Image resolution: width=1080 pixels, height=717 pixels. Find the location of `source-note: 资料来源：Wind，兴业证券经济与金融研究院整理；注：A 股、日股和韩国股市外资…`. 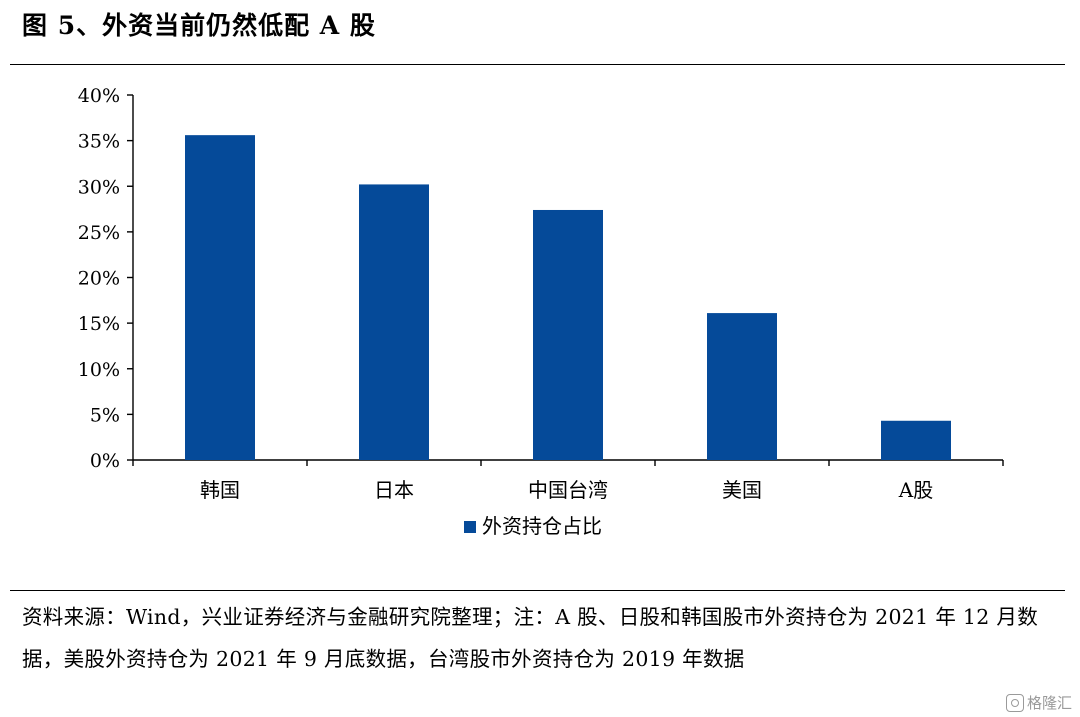

source-note: 资料来源：Wind，兴业证券经济与金融研究院整理；注：A 股、日股和韩国股市外资… is located at coordinates (530, 638).